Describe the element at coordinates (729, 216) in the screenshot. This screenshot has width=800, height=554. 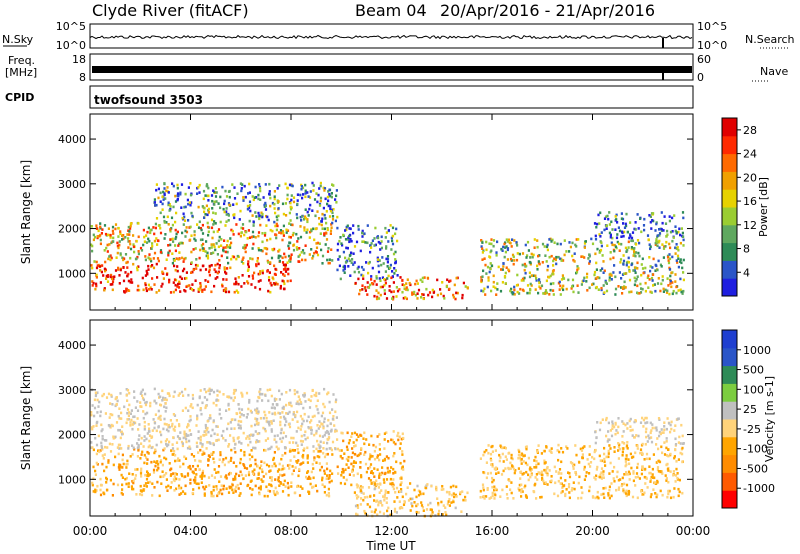
I see `colorbar-swatch` at that location.